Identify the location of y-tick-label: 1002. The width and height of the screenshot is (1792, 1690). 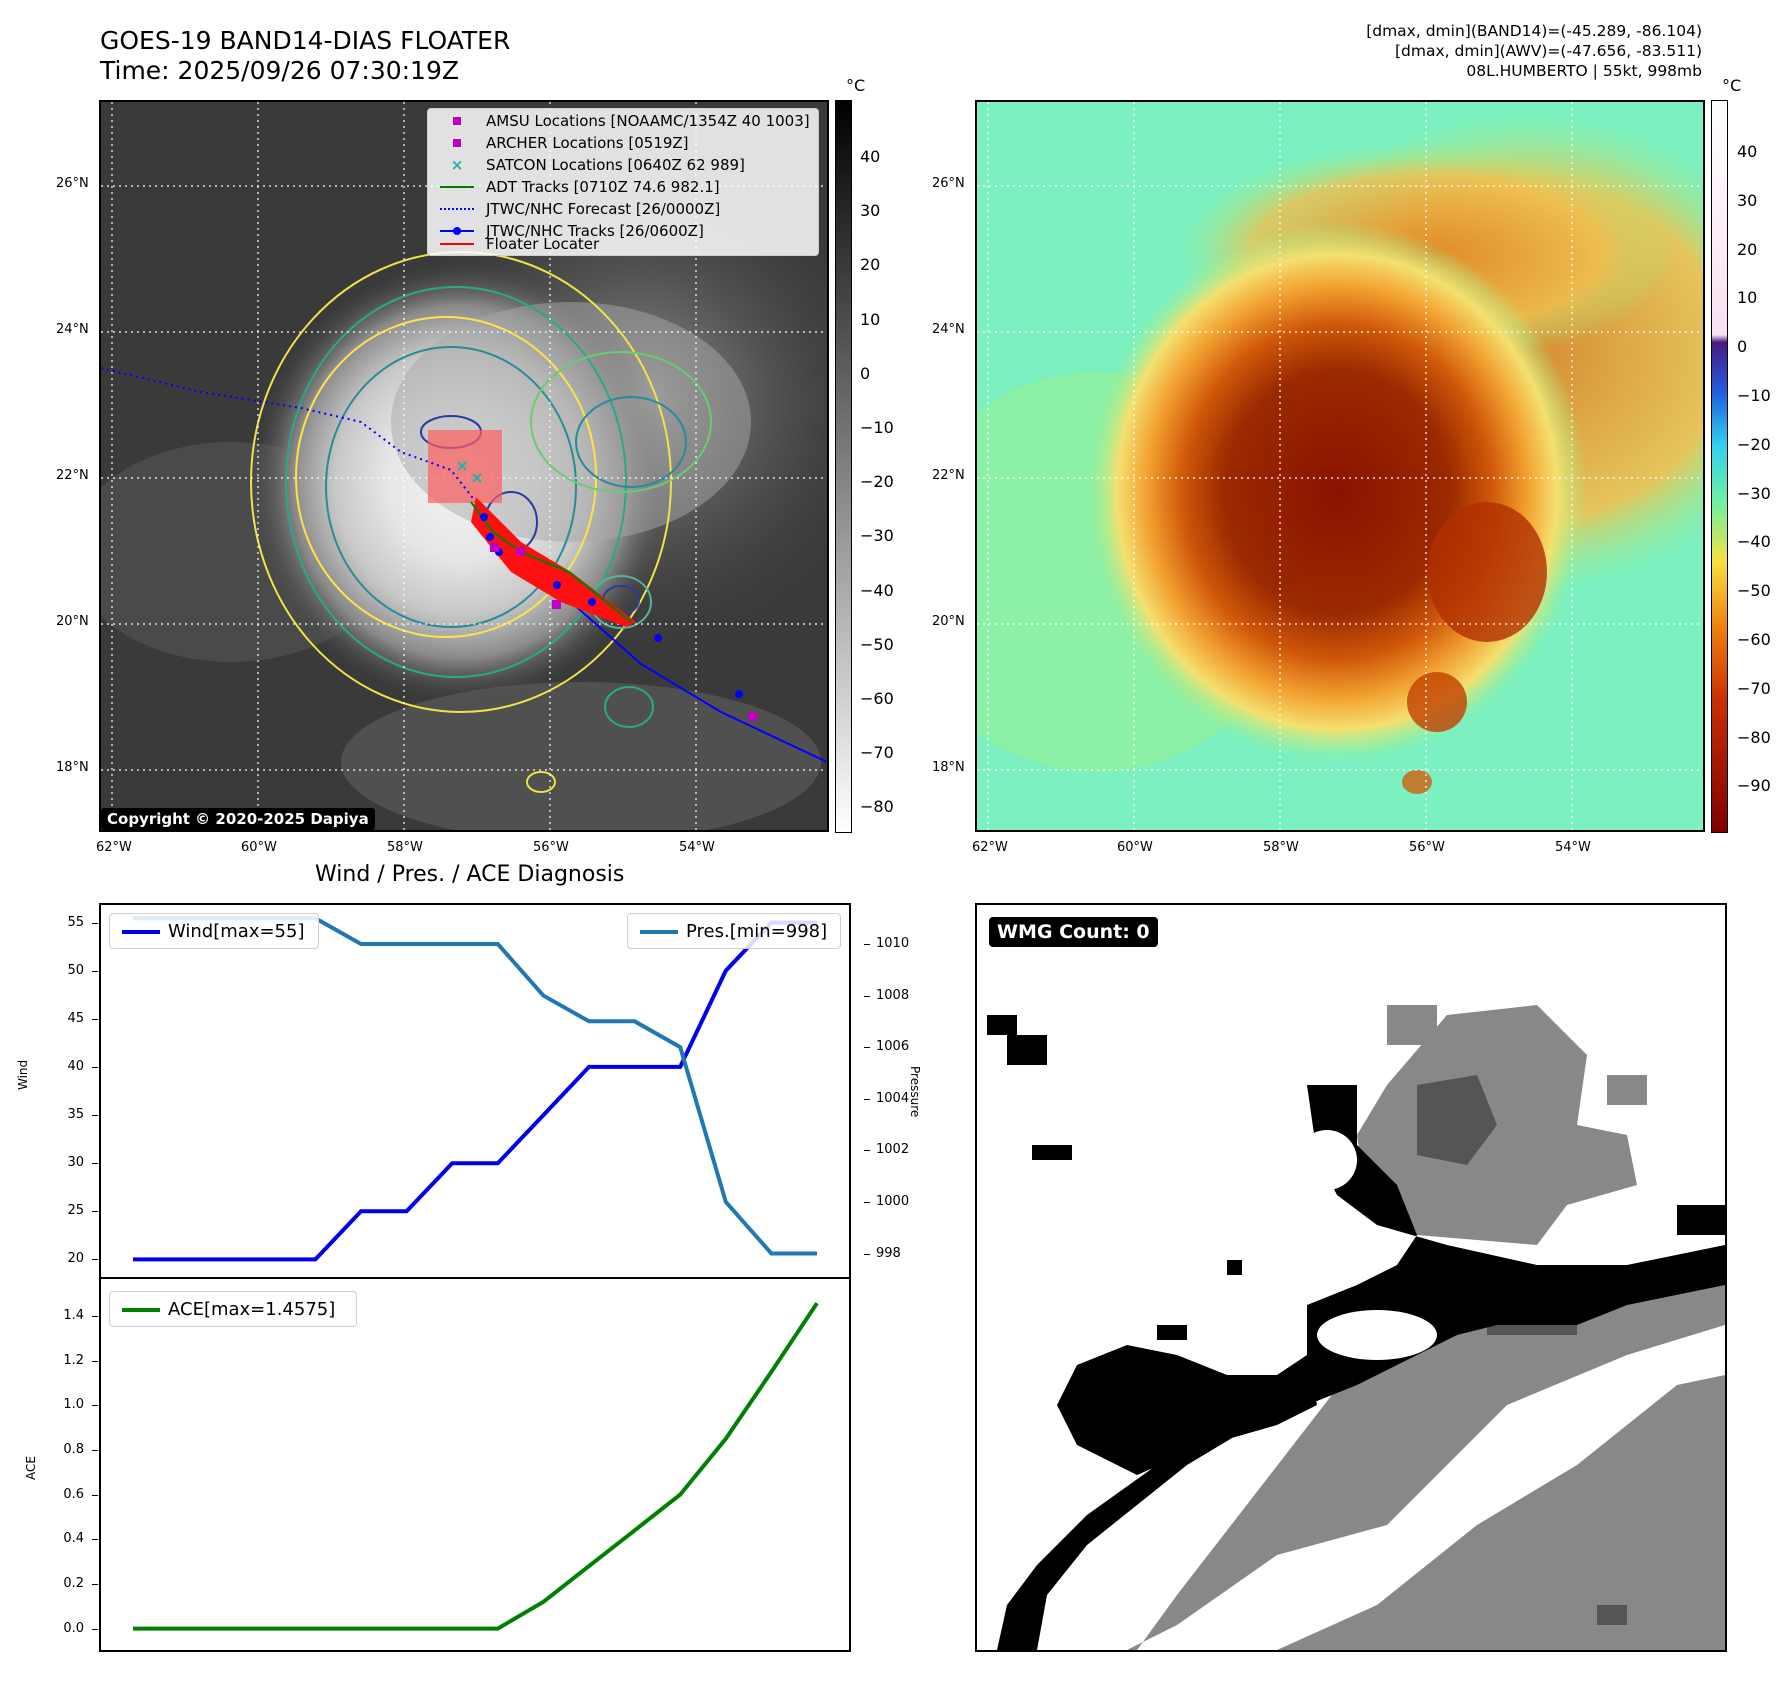
(893, 1150).